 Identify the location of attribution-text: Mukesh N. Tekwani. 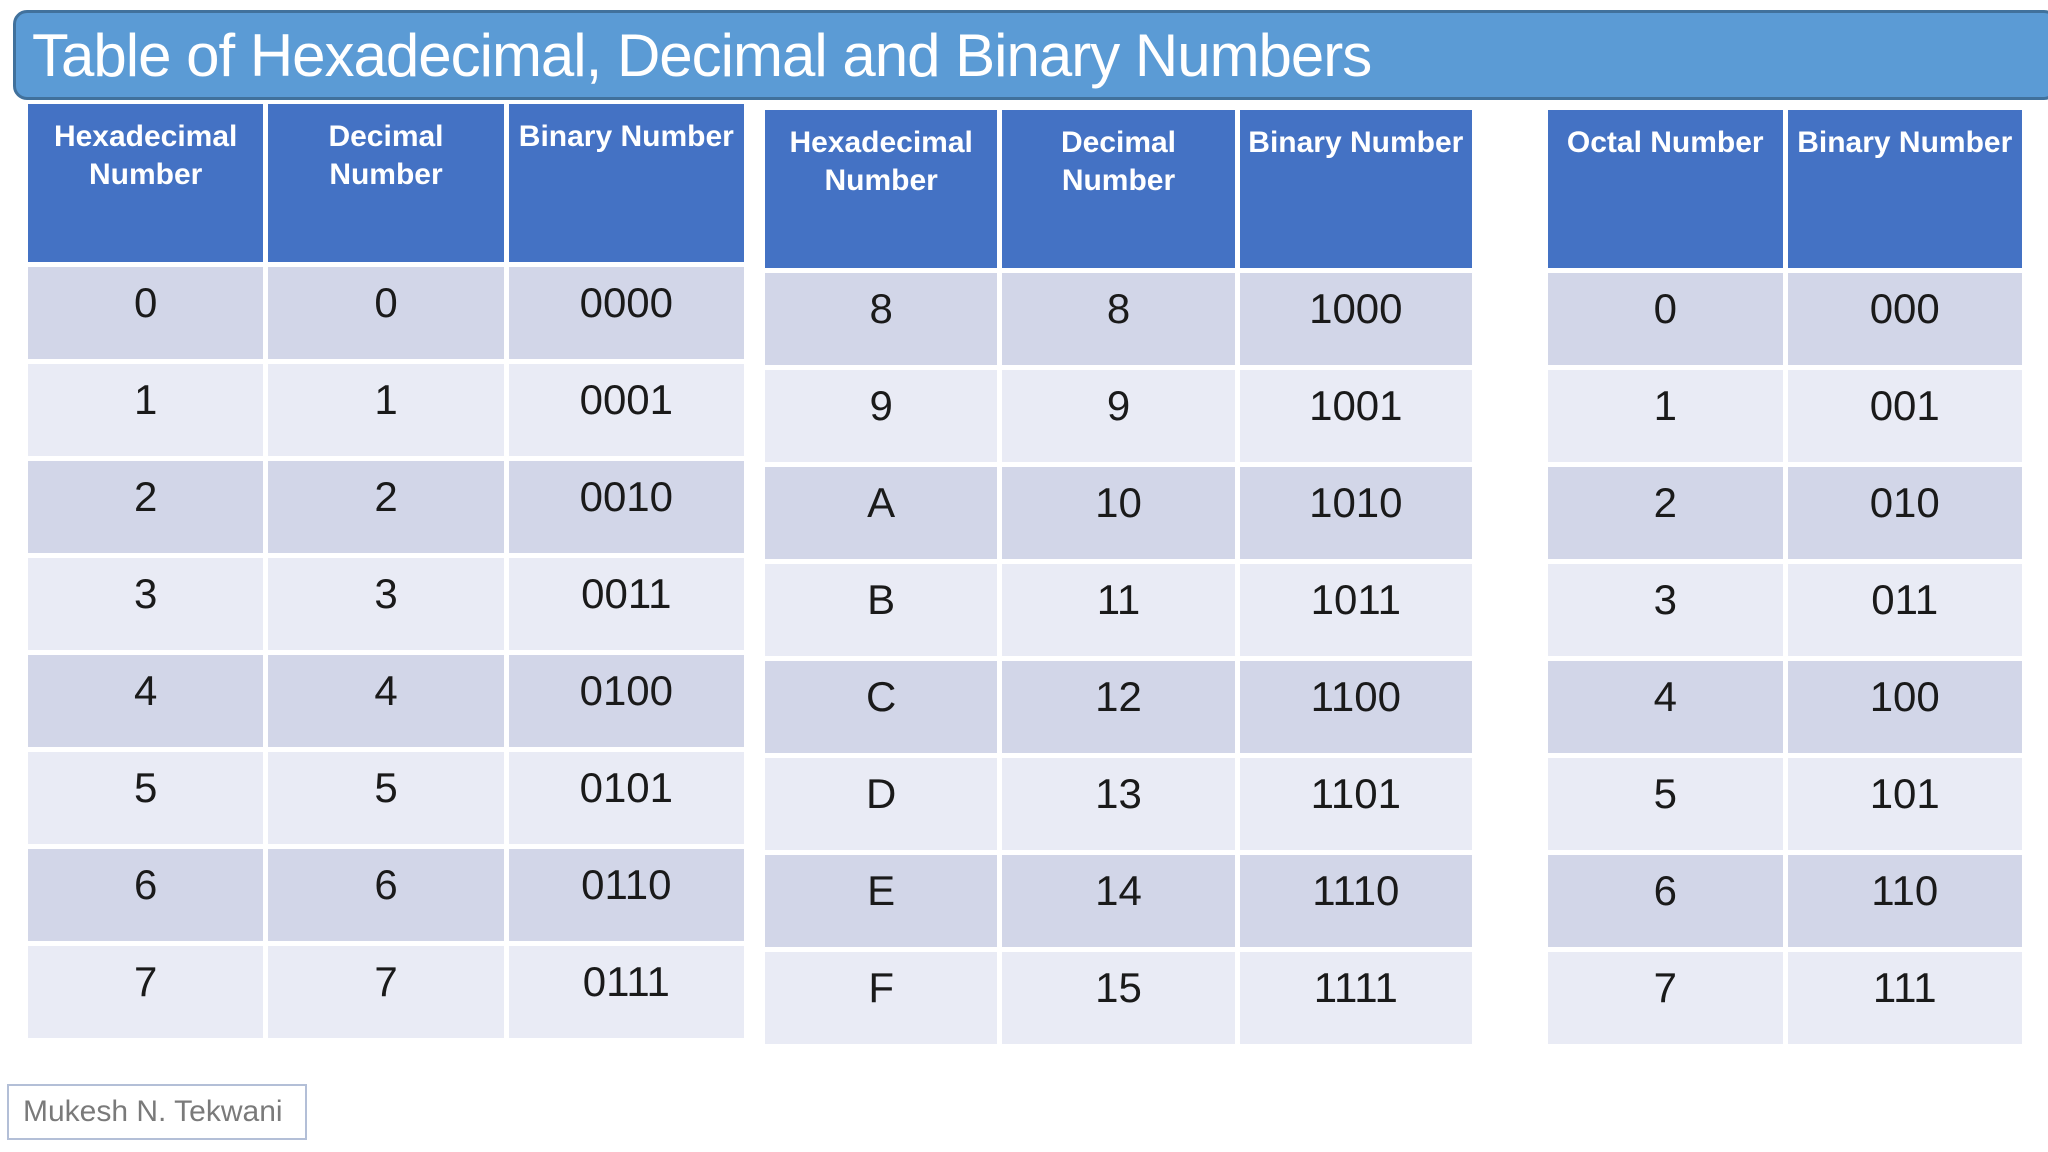
(153, 1111).